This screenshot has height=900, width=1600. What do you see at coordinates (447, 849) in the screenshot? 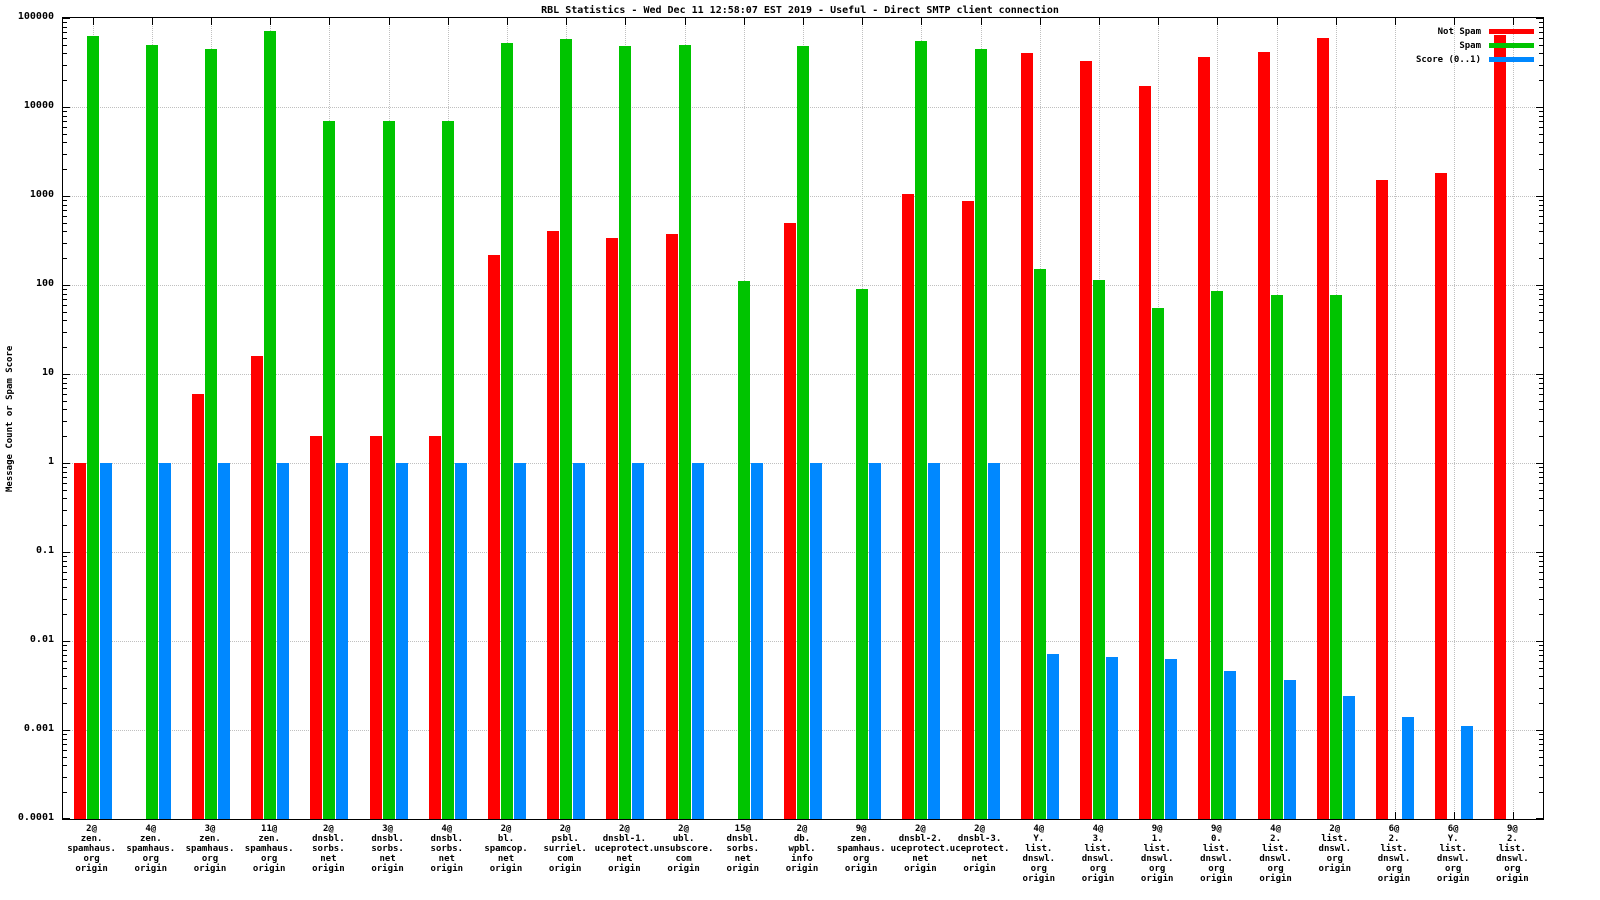
I see `x-category-label: 4@ dnsbl. sorbs. net origin` at bounding box center [447, 849].